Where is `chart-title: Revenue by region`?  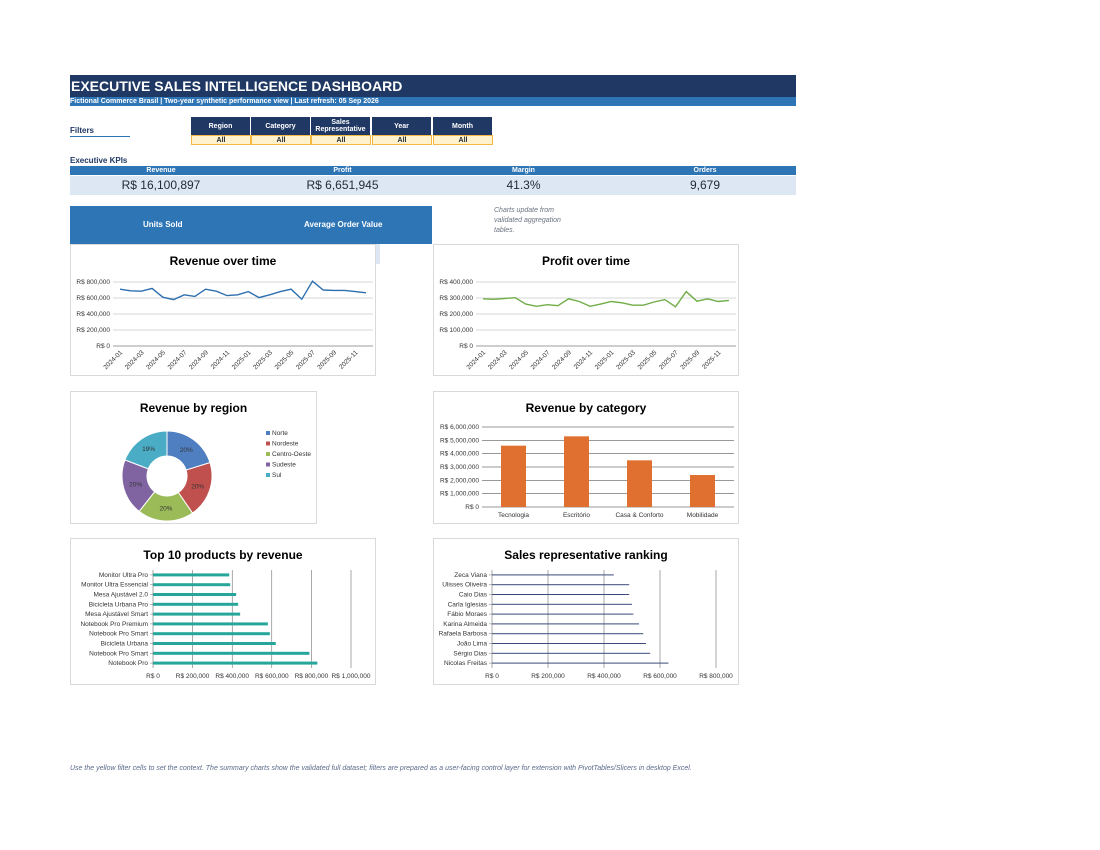
chart-title: Revenue by region is located at coordinates (193, 408).